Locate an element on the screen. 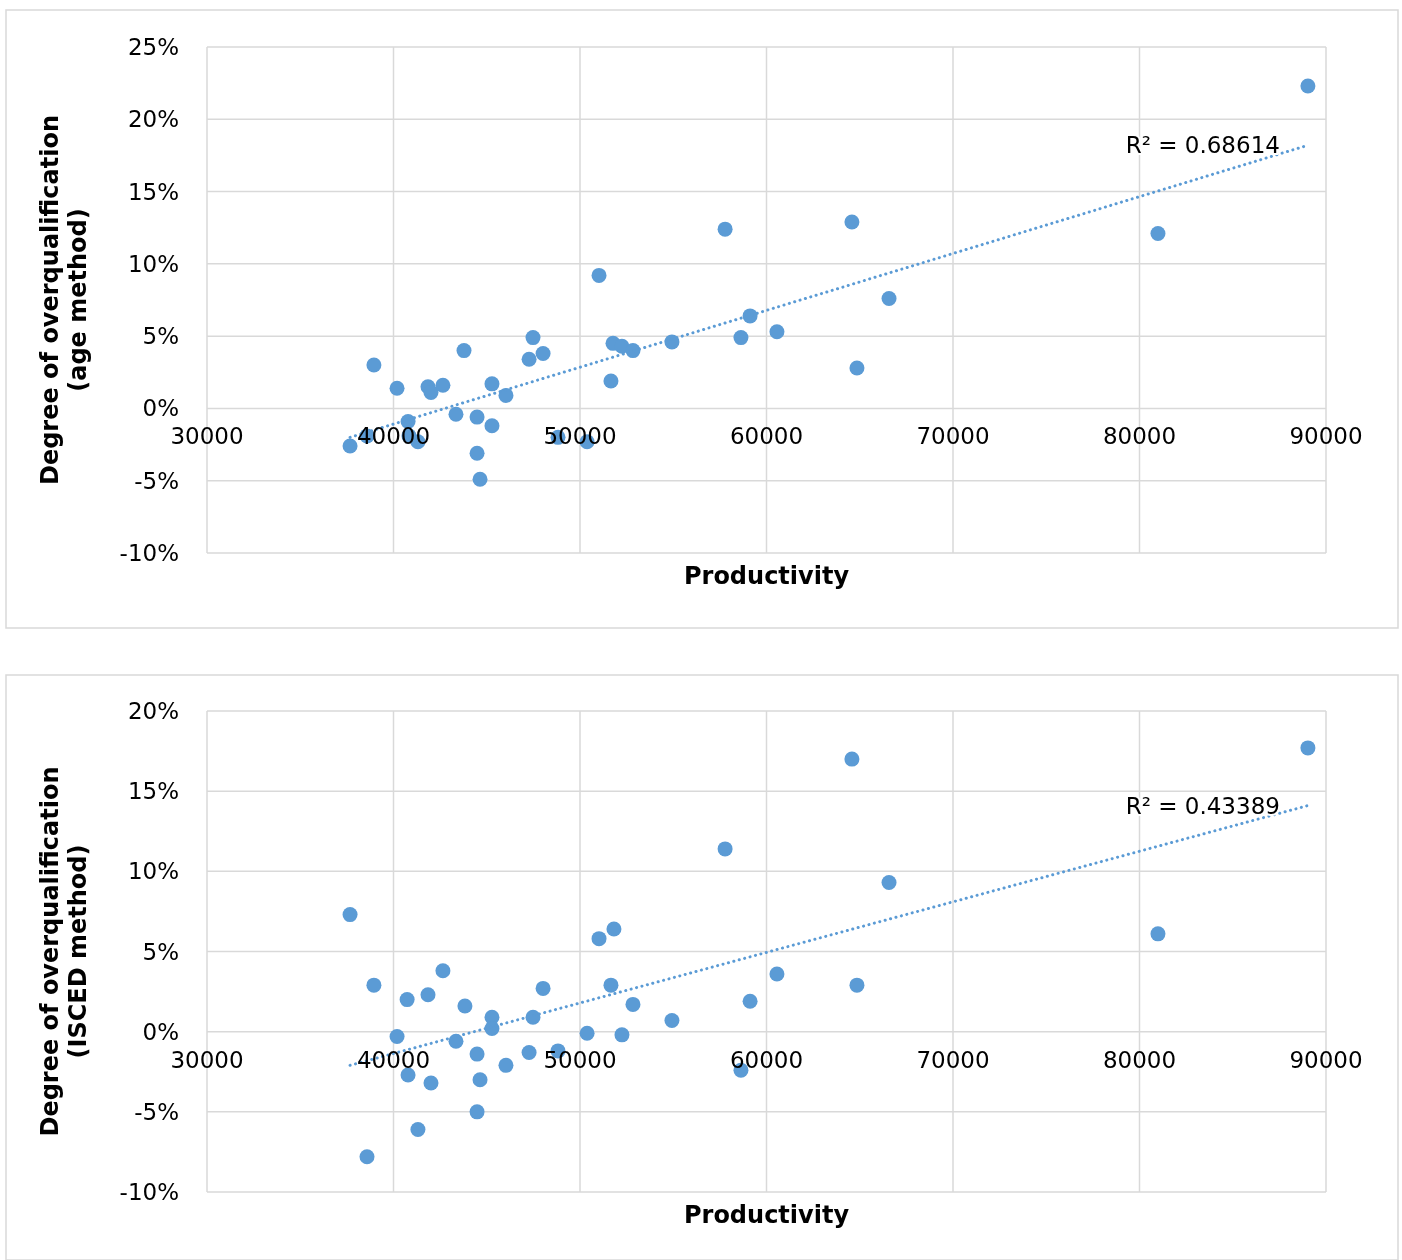  annotation: R² = 0.43389 is located at coordinates (1202, 805).